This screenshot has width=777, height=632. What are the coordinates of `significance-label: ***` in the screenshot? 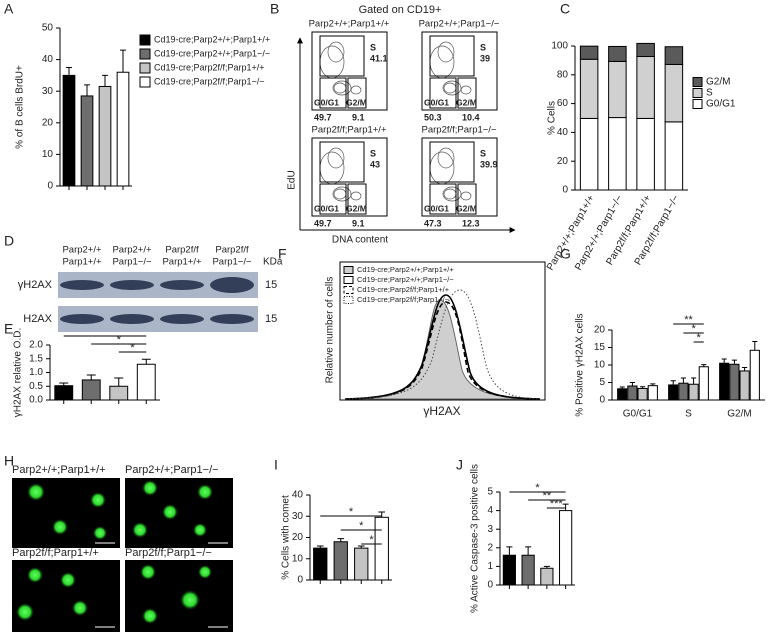 It's located at (557, 504).